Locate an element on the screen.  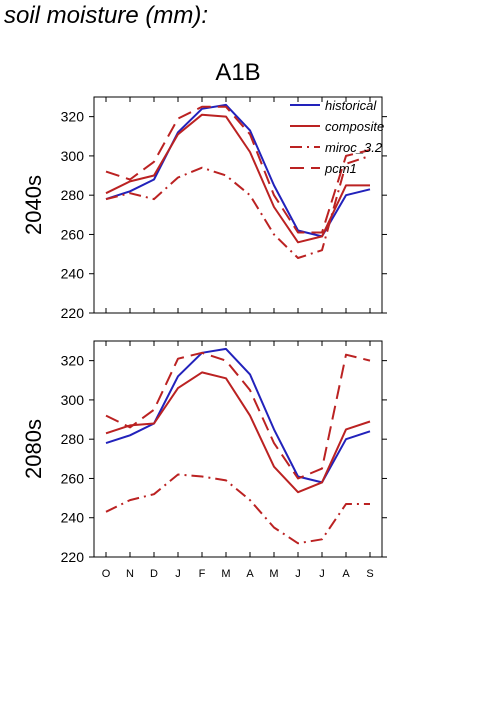
x-tick-label: O is located at coordinates (106, 574).